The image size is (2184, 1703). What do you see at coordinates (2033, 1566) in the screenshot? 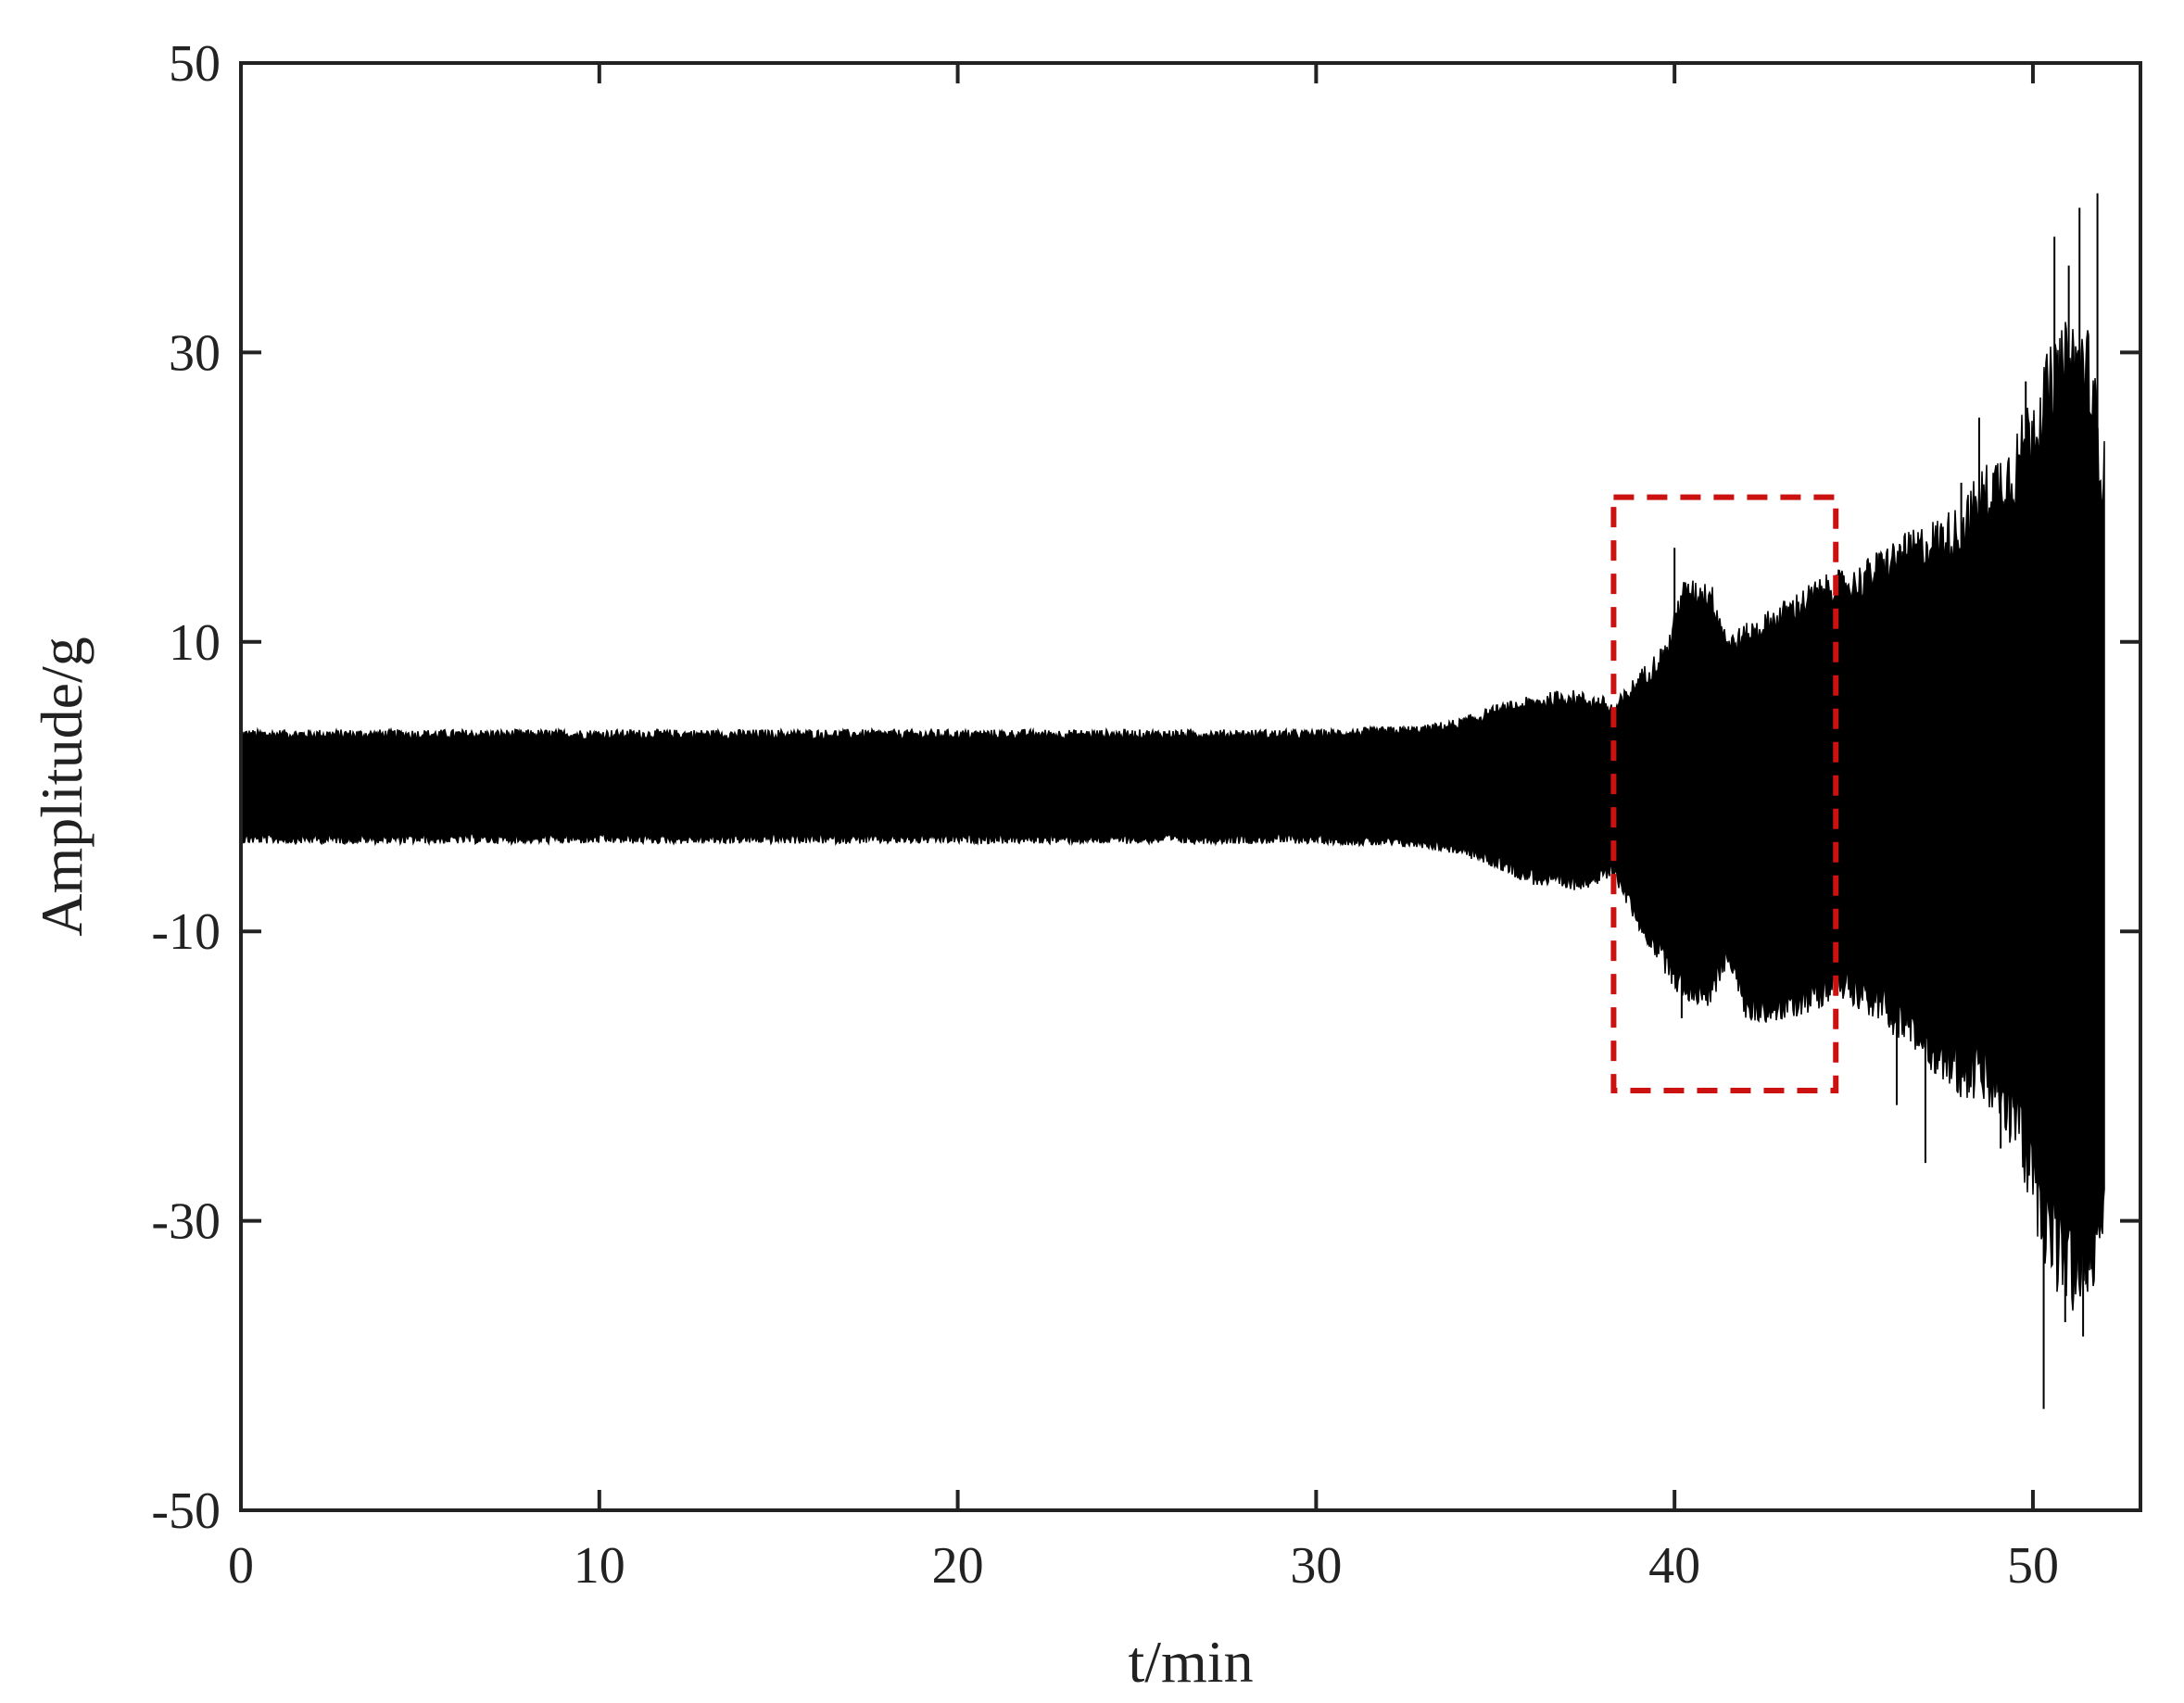
I see `x-tick-label: 50` at bounding box center [2033, 1566].